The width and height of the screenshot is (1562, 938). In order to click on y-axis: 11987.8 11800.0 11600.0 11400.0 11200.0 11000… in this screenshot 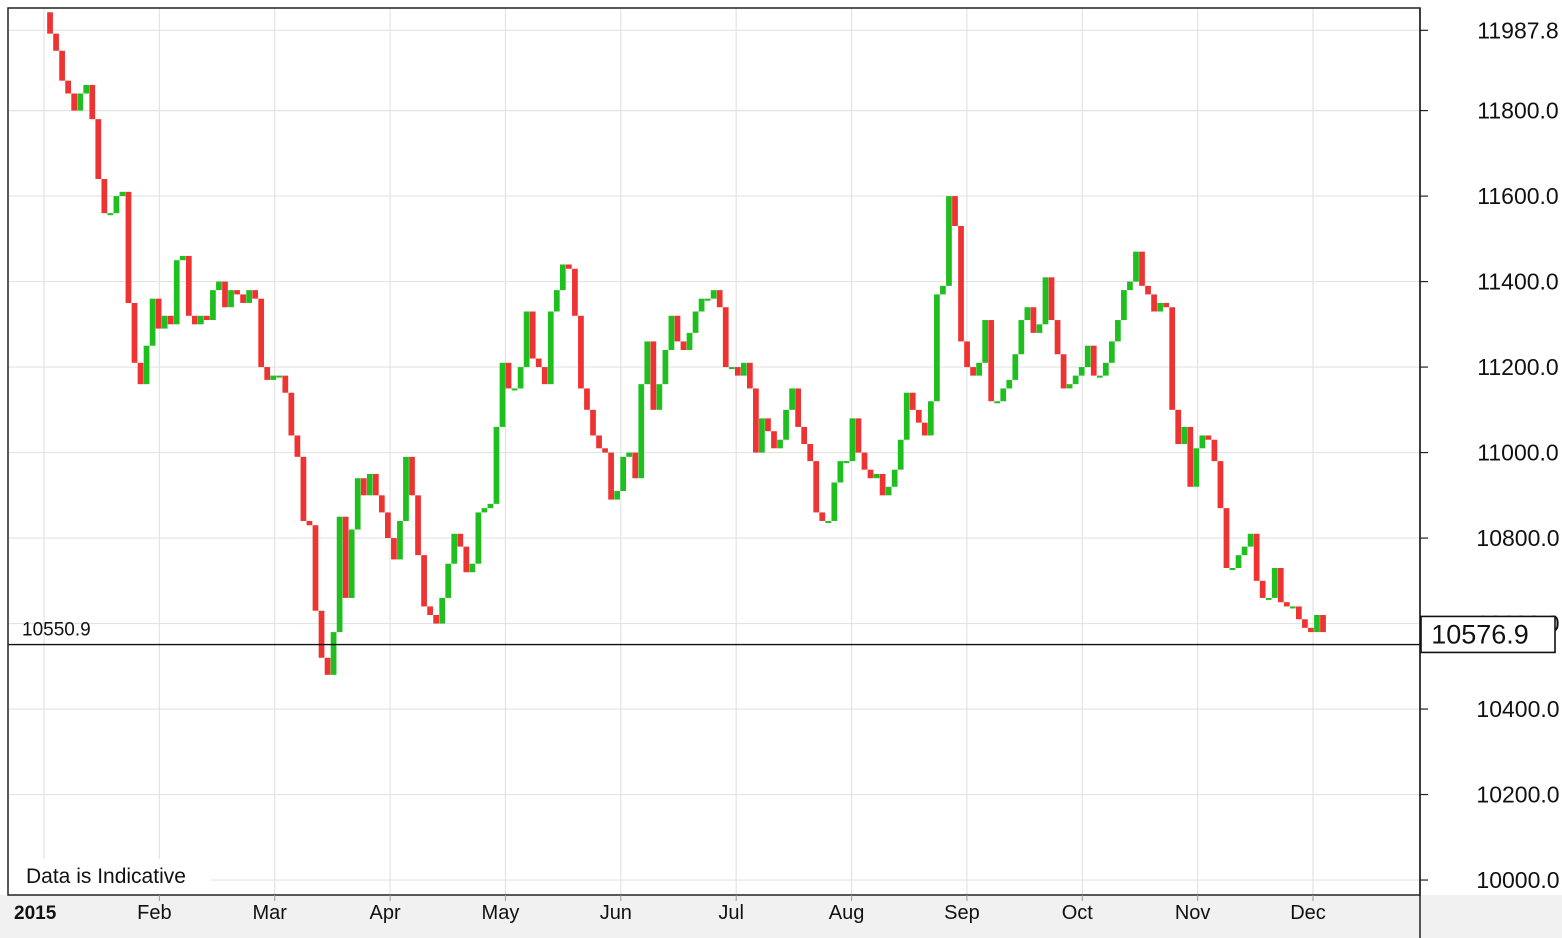, I will do `click(1490, 455)`.